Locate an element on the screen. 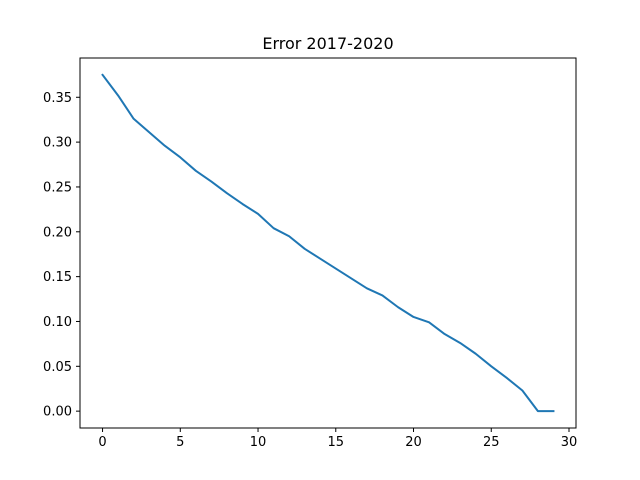 The height and width of the screenshot is (480, 640). y-tick-label: 0.15 is located at coordinates (57, 277).